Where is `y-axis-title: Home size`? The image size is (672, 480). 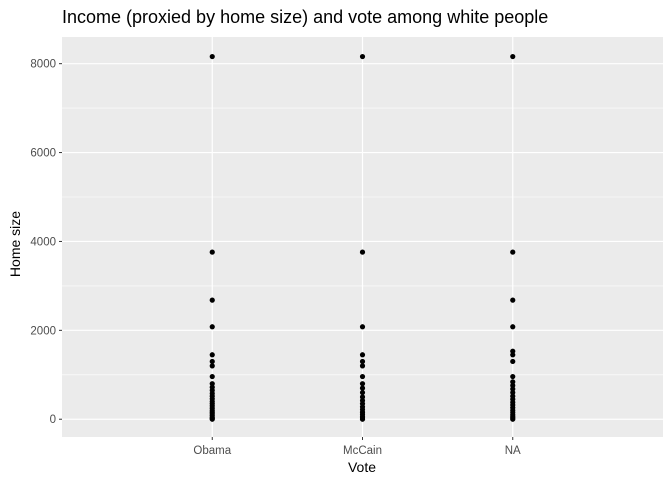 y-axis-title: Home size is located at coordinates (15, 244).